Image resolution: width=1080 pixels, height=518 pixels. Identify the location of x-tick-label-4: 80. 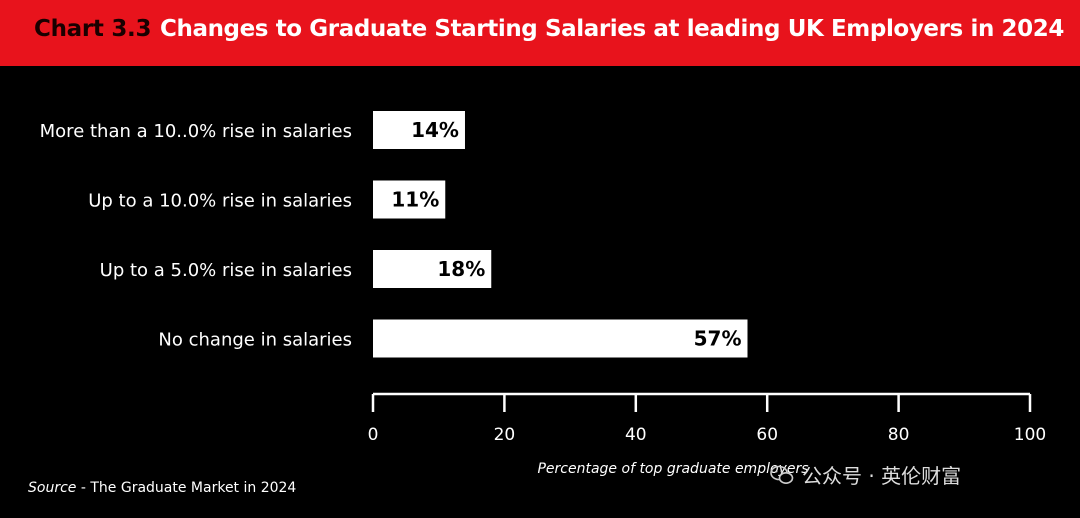
(899, 435).